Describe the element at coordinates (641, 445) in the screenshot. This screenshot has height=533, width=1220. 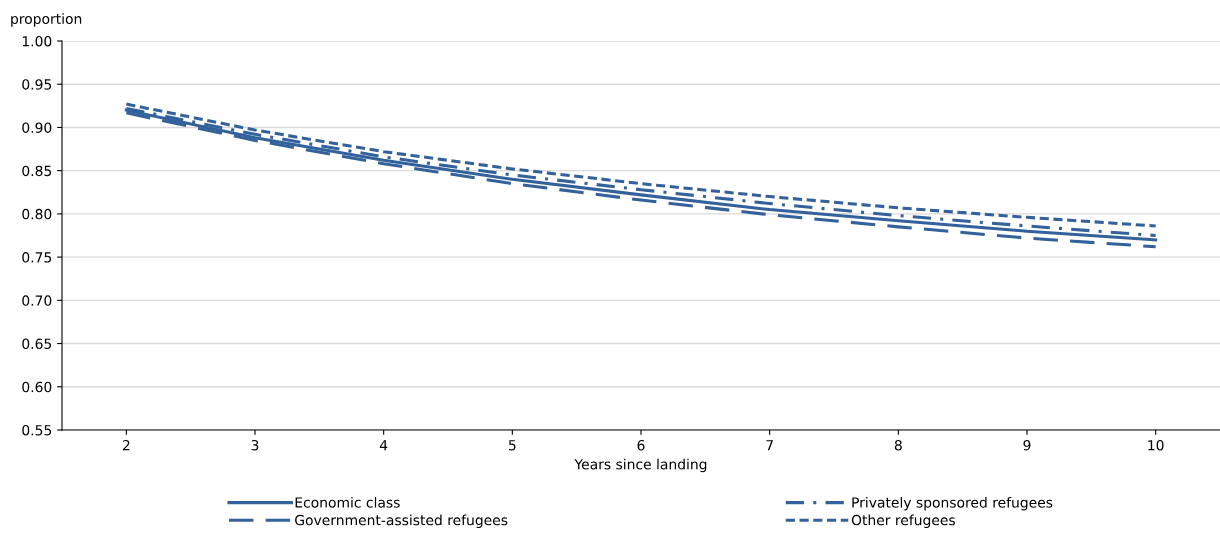
I see `x-tick-label: 6` at that location.